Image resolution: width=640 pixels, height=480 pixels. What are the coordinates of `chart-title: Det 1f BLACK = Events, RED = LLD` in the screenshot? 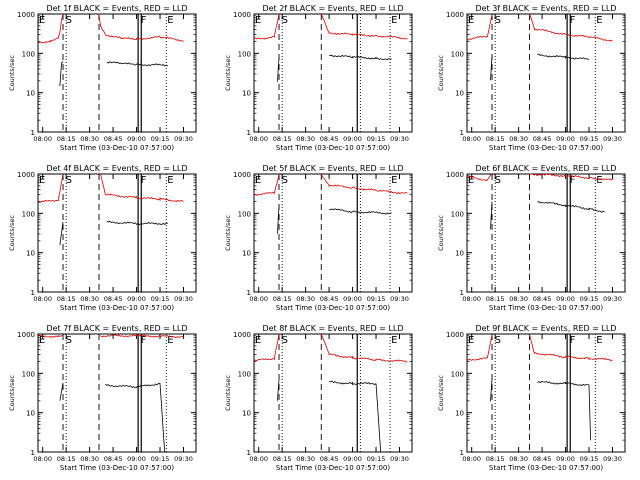 It's located at (116, 8).